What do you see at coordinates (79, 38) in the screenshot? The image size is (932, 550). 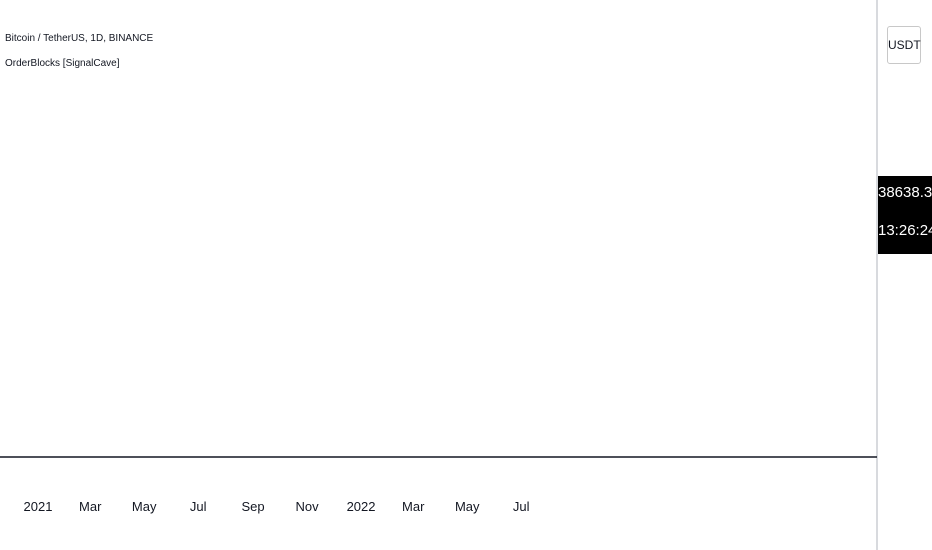 I see `symbol-legend: Bitcoin / TetherUS, 1D, BINANCE` at bounding box center [79, 38].